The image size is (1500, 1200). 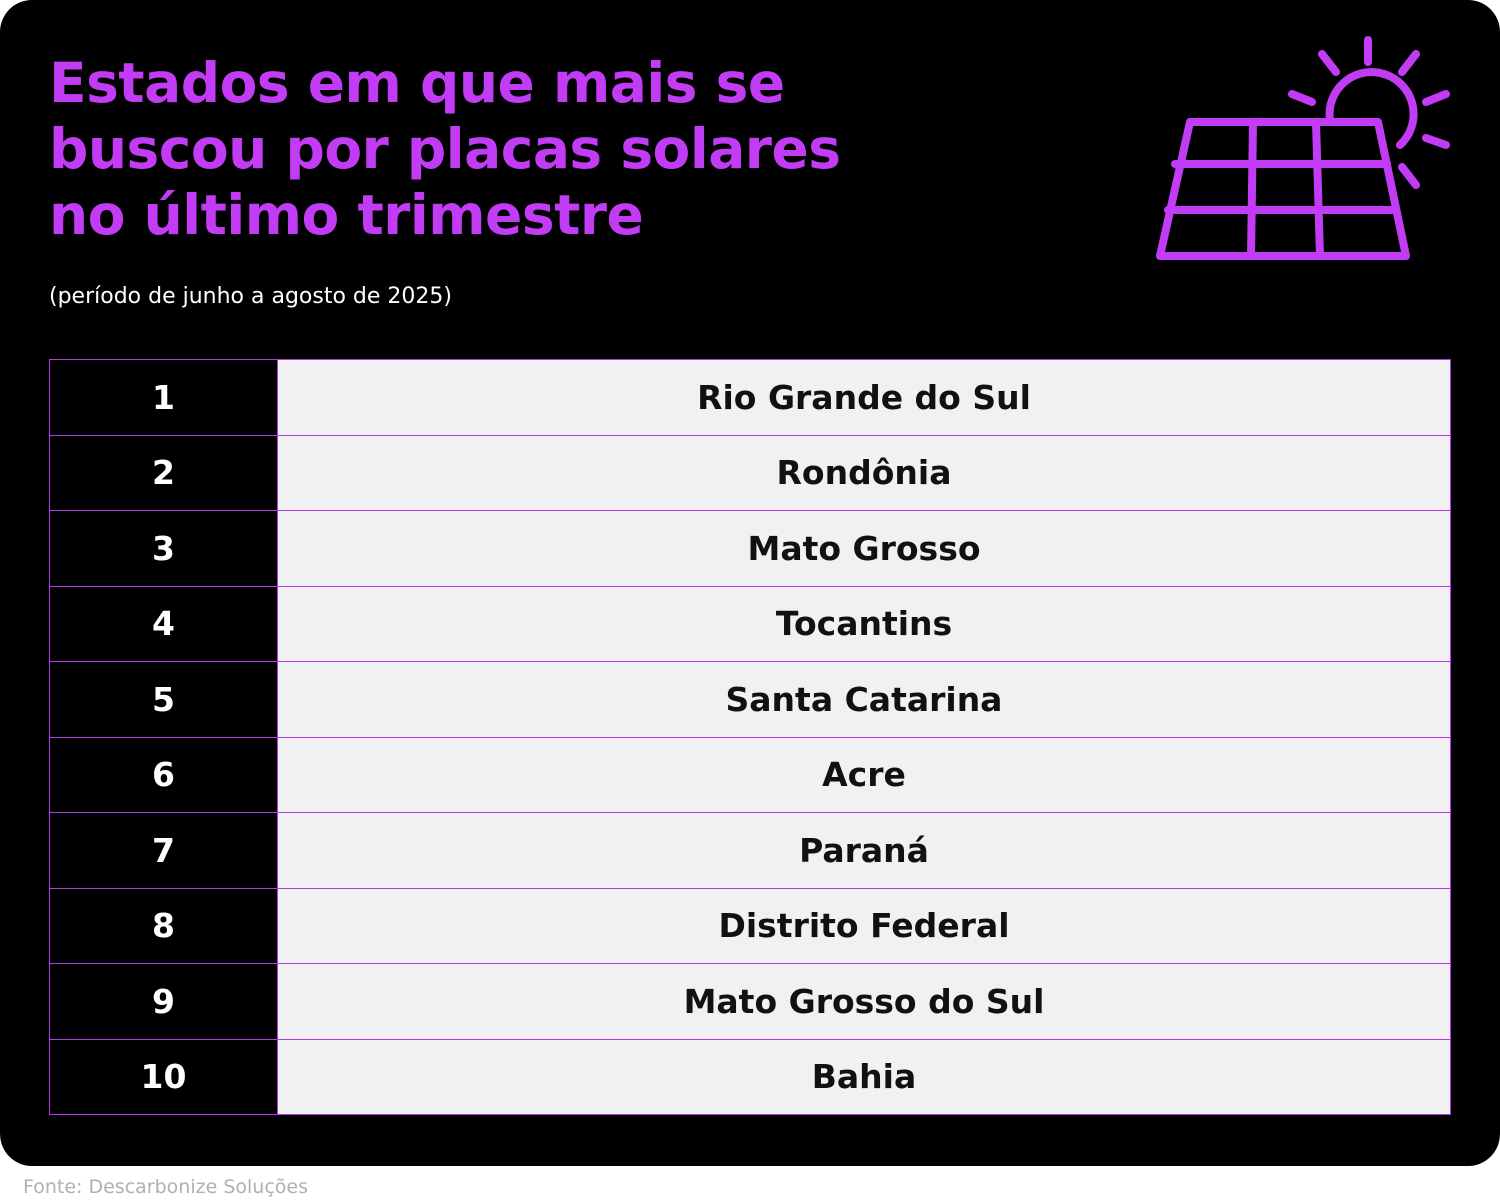 What do you see at coordinates (250, 296) in the screenshot?
I see `subtitle: (período de junho a agosto de 2025)` at bounding box center [250, 296].